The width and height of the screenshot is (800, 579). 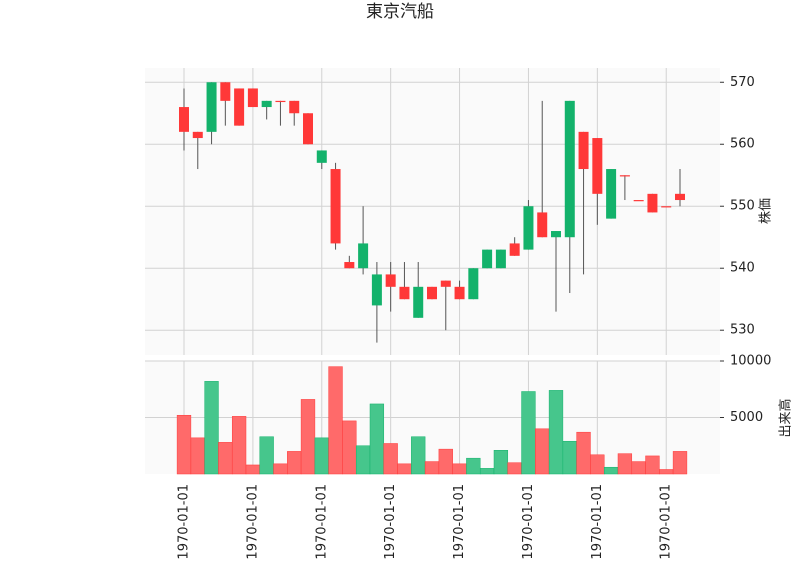 I want to click on y-axis-label: 株価, so click(x=766, y=211).